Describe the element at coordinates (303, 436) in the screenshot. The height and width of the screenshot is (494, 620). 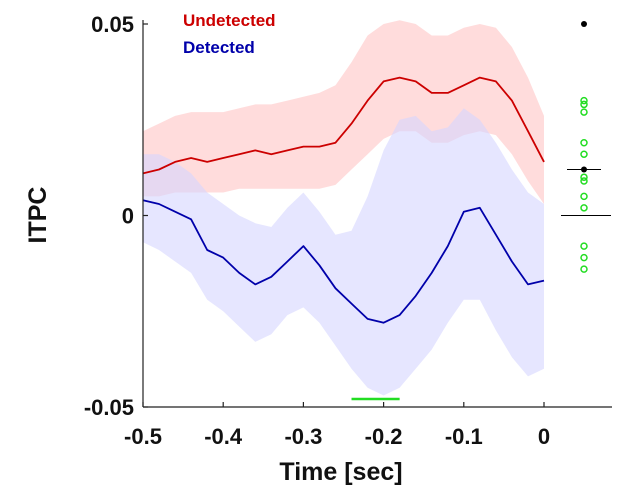
I see `x-tick-label: -0.3` at that location.